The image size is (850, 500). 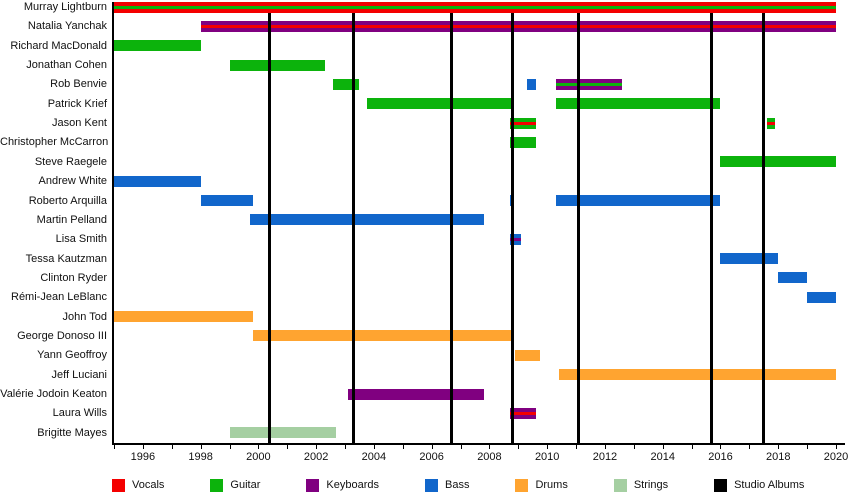 What do you see at coordinates (475, 7) in the screenshot?
I see `timeline-bar-vocals-guitar` at bounding box center [475, 7].